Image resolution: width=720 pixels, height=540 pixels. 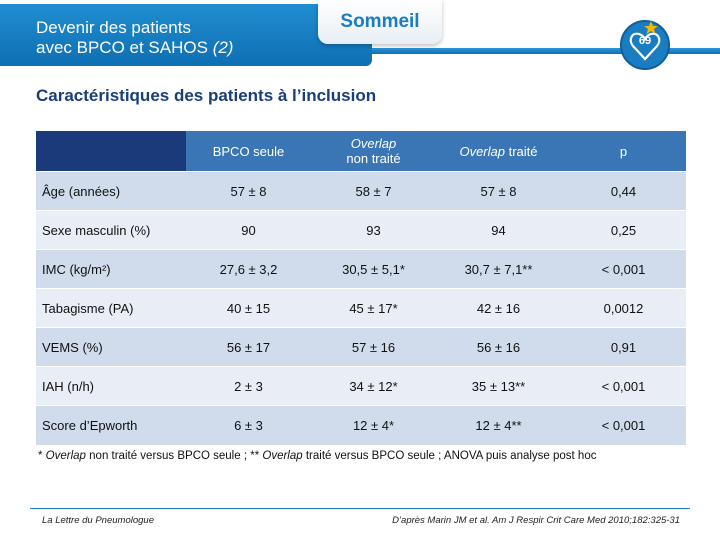 I want to click on cell-p-value: 0,44, so click(x=623, y=191).